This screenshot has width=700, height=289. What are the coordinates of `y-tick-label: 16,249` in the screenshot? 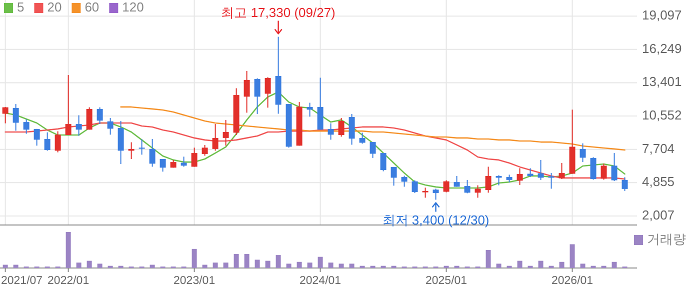 It's located at (662, 48).